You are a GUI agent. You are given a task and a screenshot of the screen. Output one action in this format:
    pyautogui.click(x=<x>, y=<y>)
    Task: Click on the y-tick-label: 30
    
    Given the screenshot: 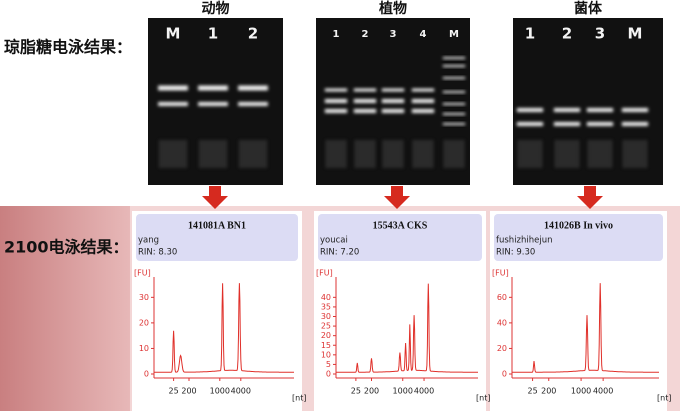 What is the action you would take?
    pyautogui.click(x=326, y=316)
    